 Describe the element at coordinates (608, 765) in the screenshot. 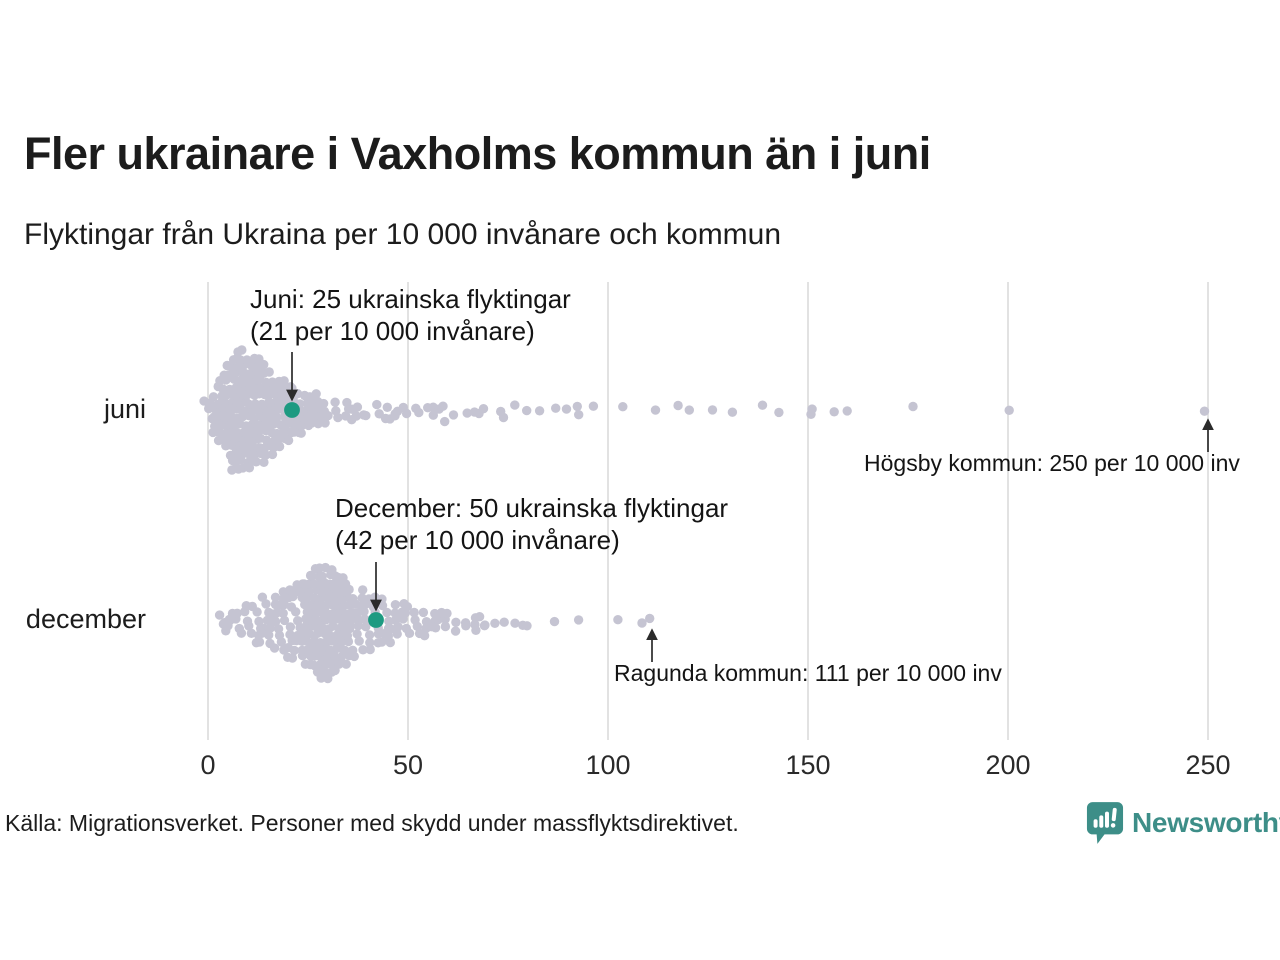

I see `x-tick-label: 100` at that location.